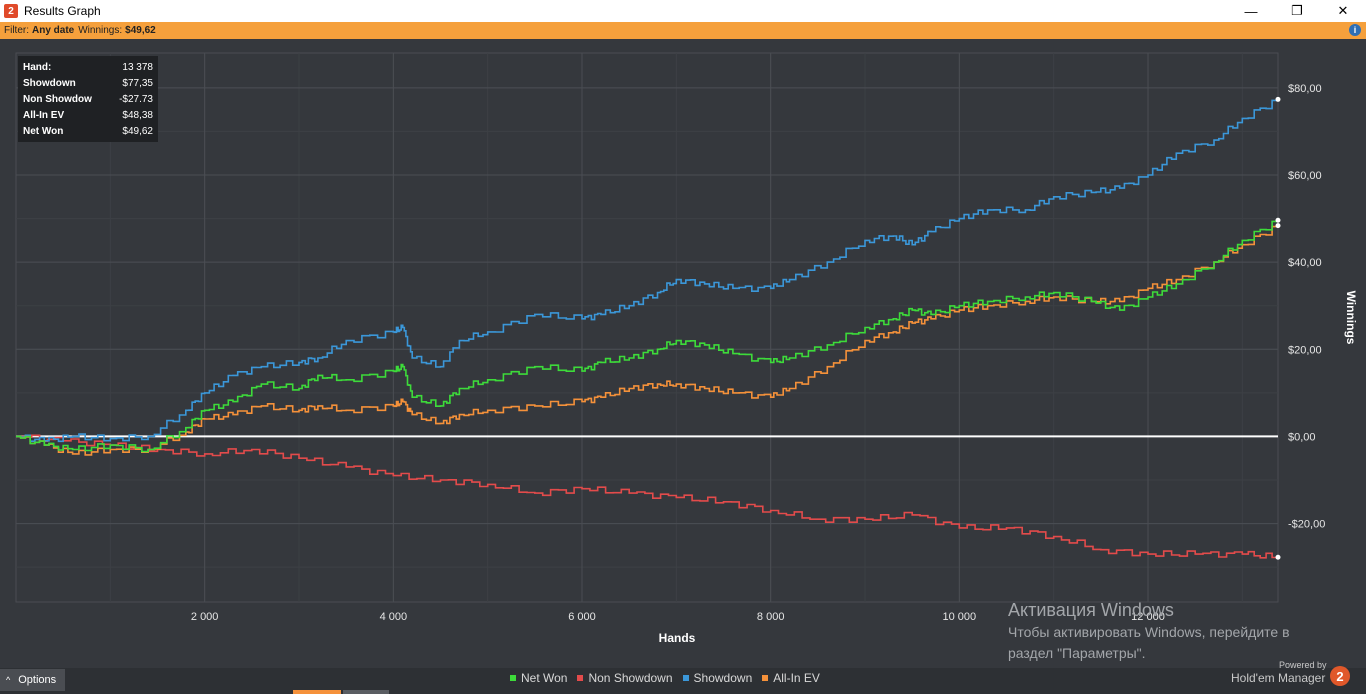  Describe the element at coordinates (137, 67) in the screenshot. I see `stats-value: 13 378` at that location.